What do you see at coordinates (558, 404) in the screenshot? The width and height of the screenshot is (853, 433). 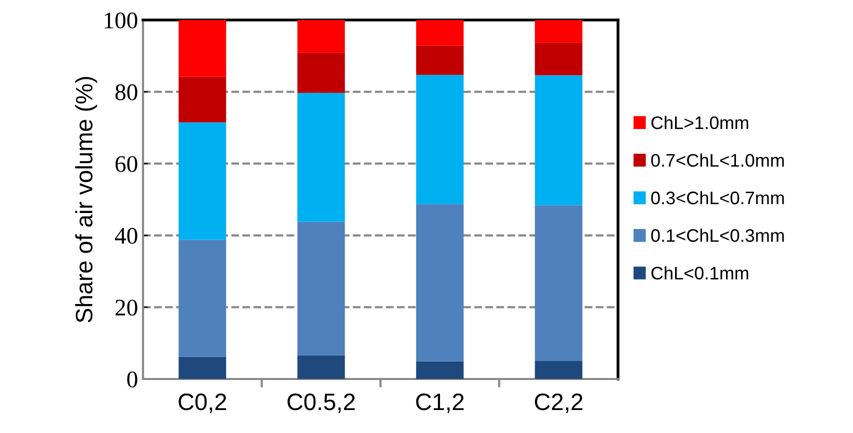 I see `x-tick-label: C2,2` at bounding box center [558, 404].